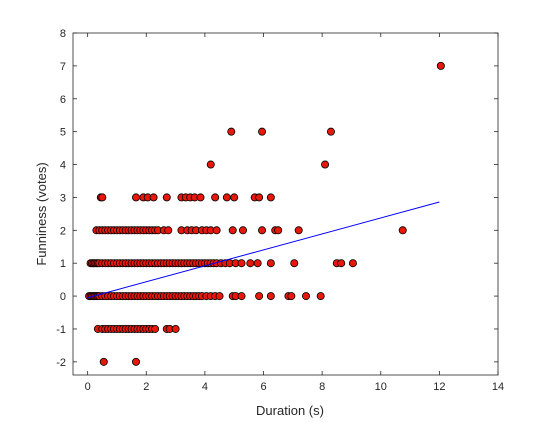  What do you see at coordinates (322, 387) in the screenshot?
I see `x-tick-label: 8` at bounding box center [322, 387].